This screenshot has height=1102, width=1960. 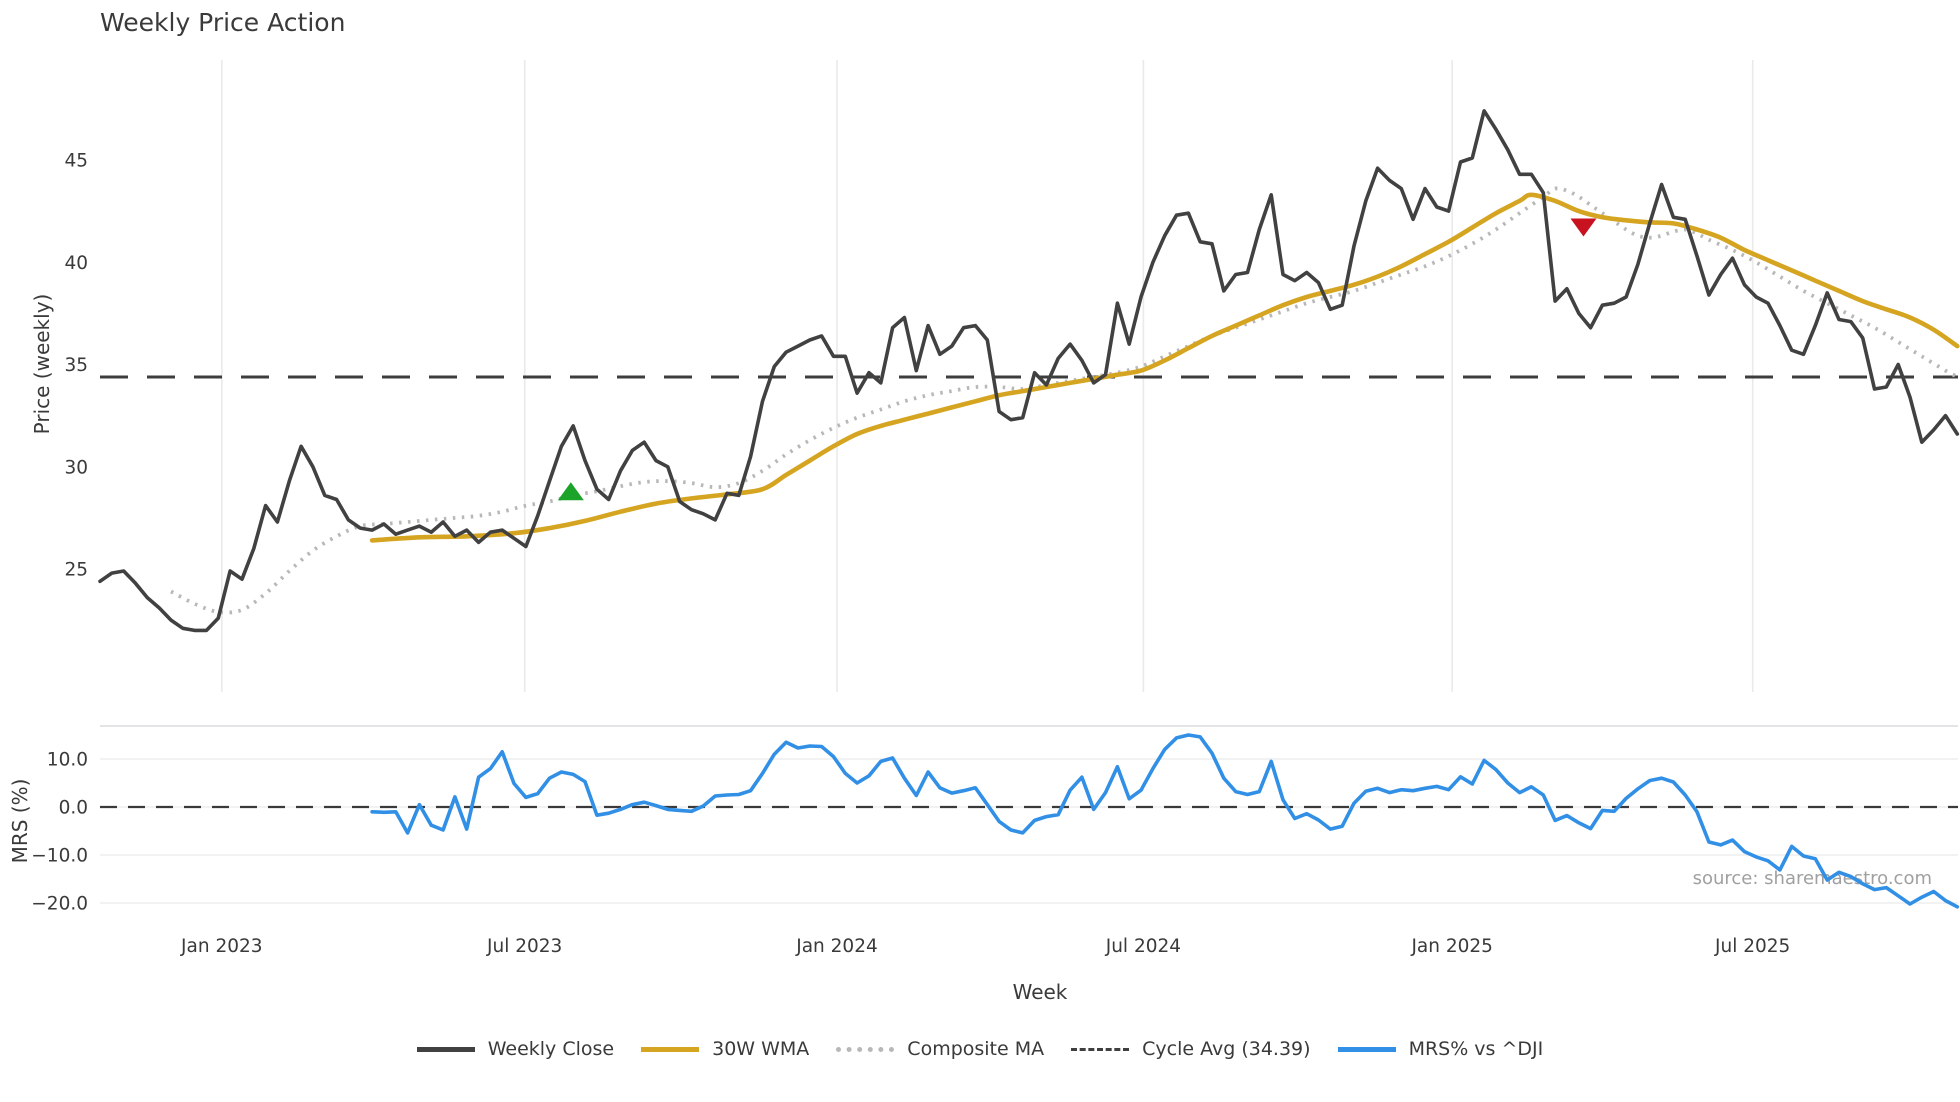 What do you see at coordinates (1476, 1049) in the screenshot?
I see `legend-label: MRS% vs ^DJI` at bounding box center [1476, 1049].